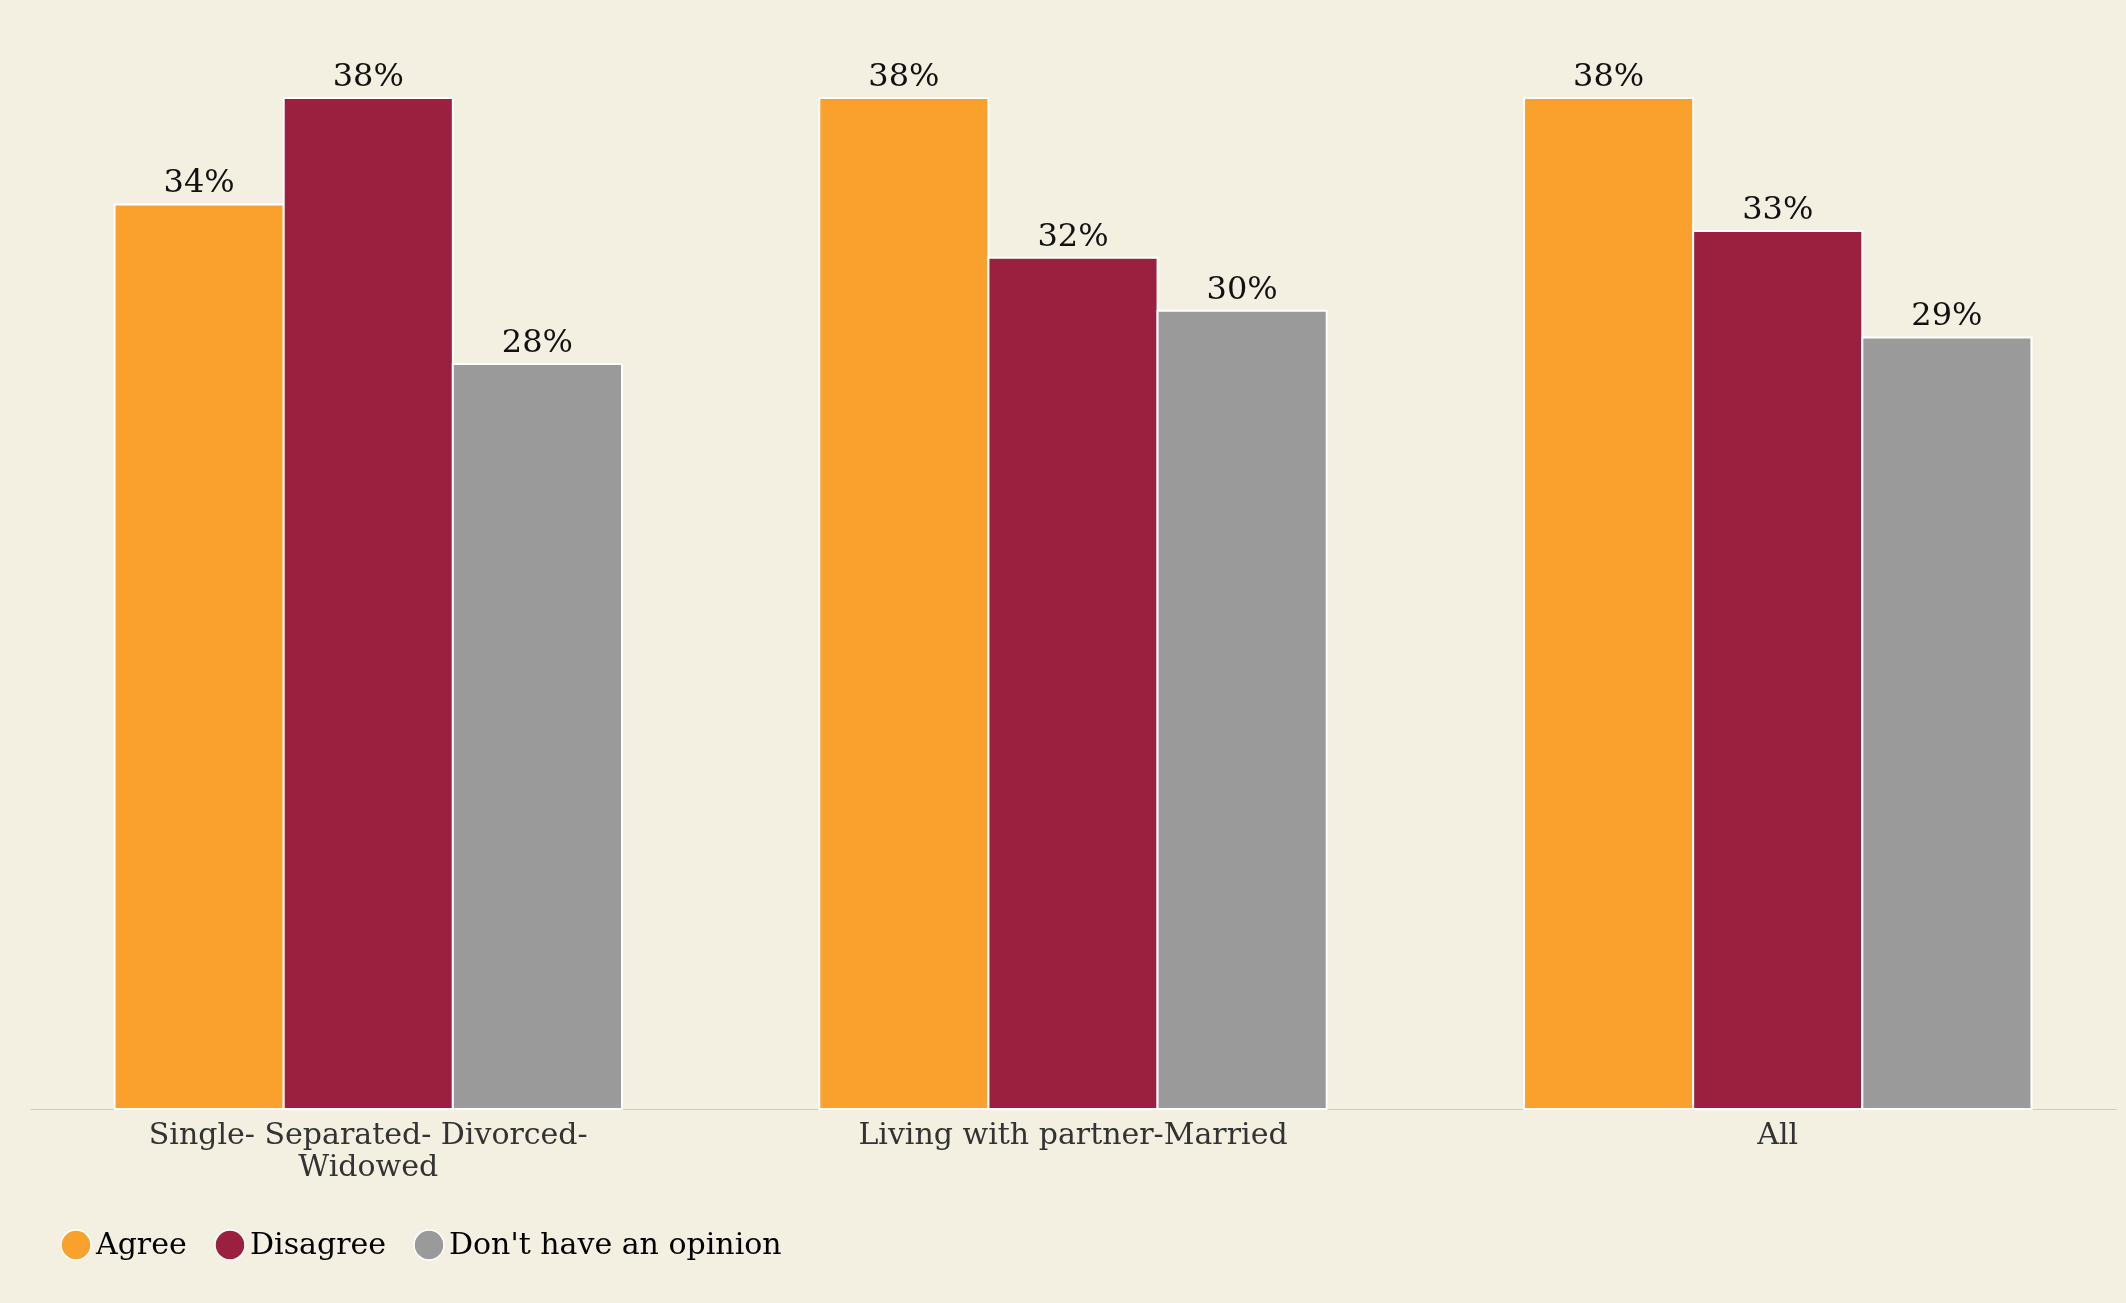  Describe the element at coordinates (1242, 287) in the screenshot. I see `data-label: 30%` at that location.